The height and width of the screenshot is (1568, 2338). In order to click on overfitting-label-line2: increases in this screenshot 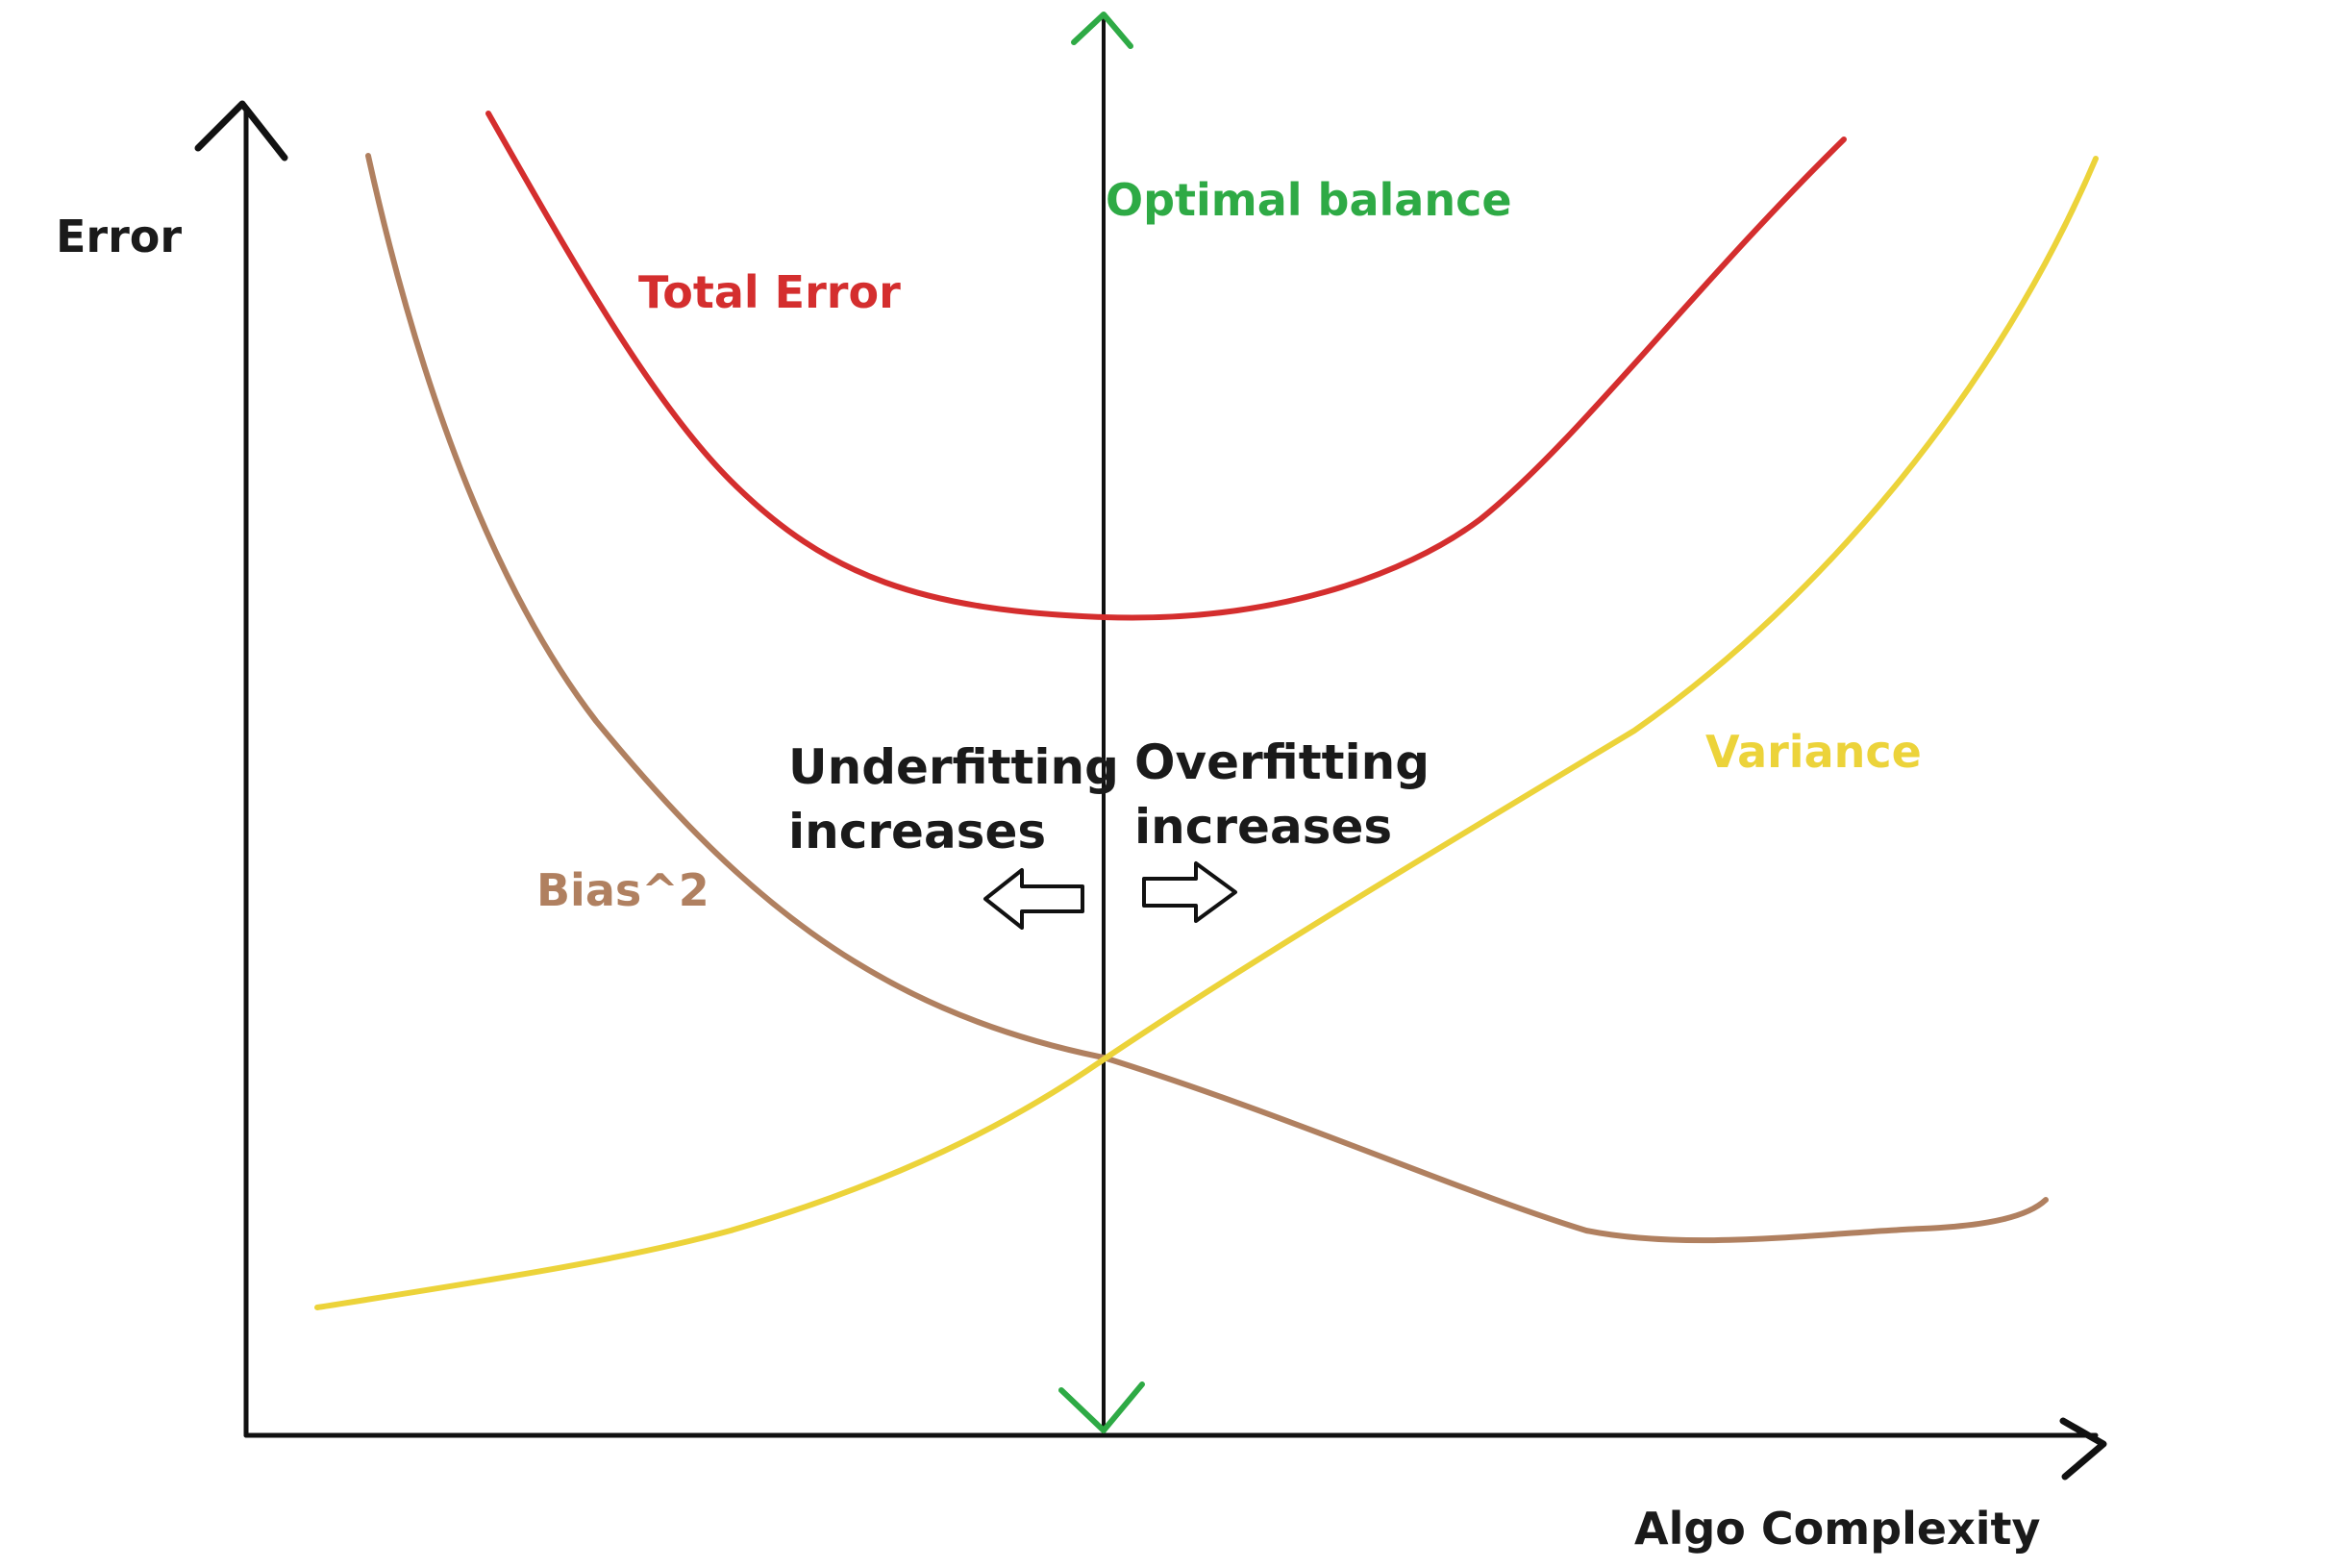, I will do `click(1263, 827)`.